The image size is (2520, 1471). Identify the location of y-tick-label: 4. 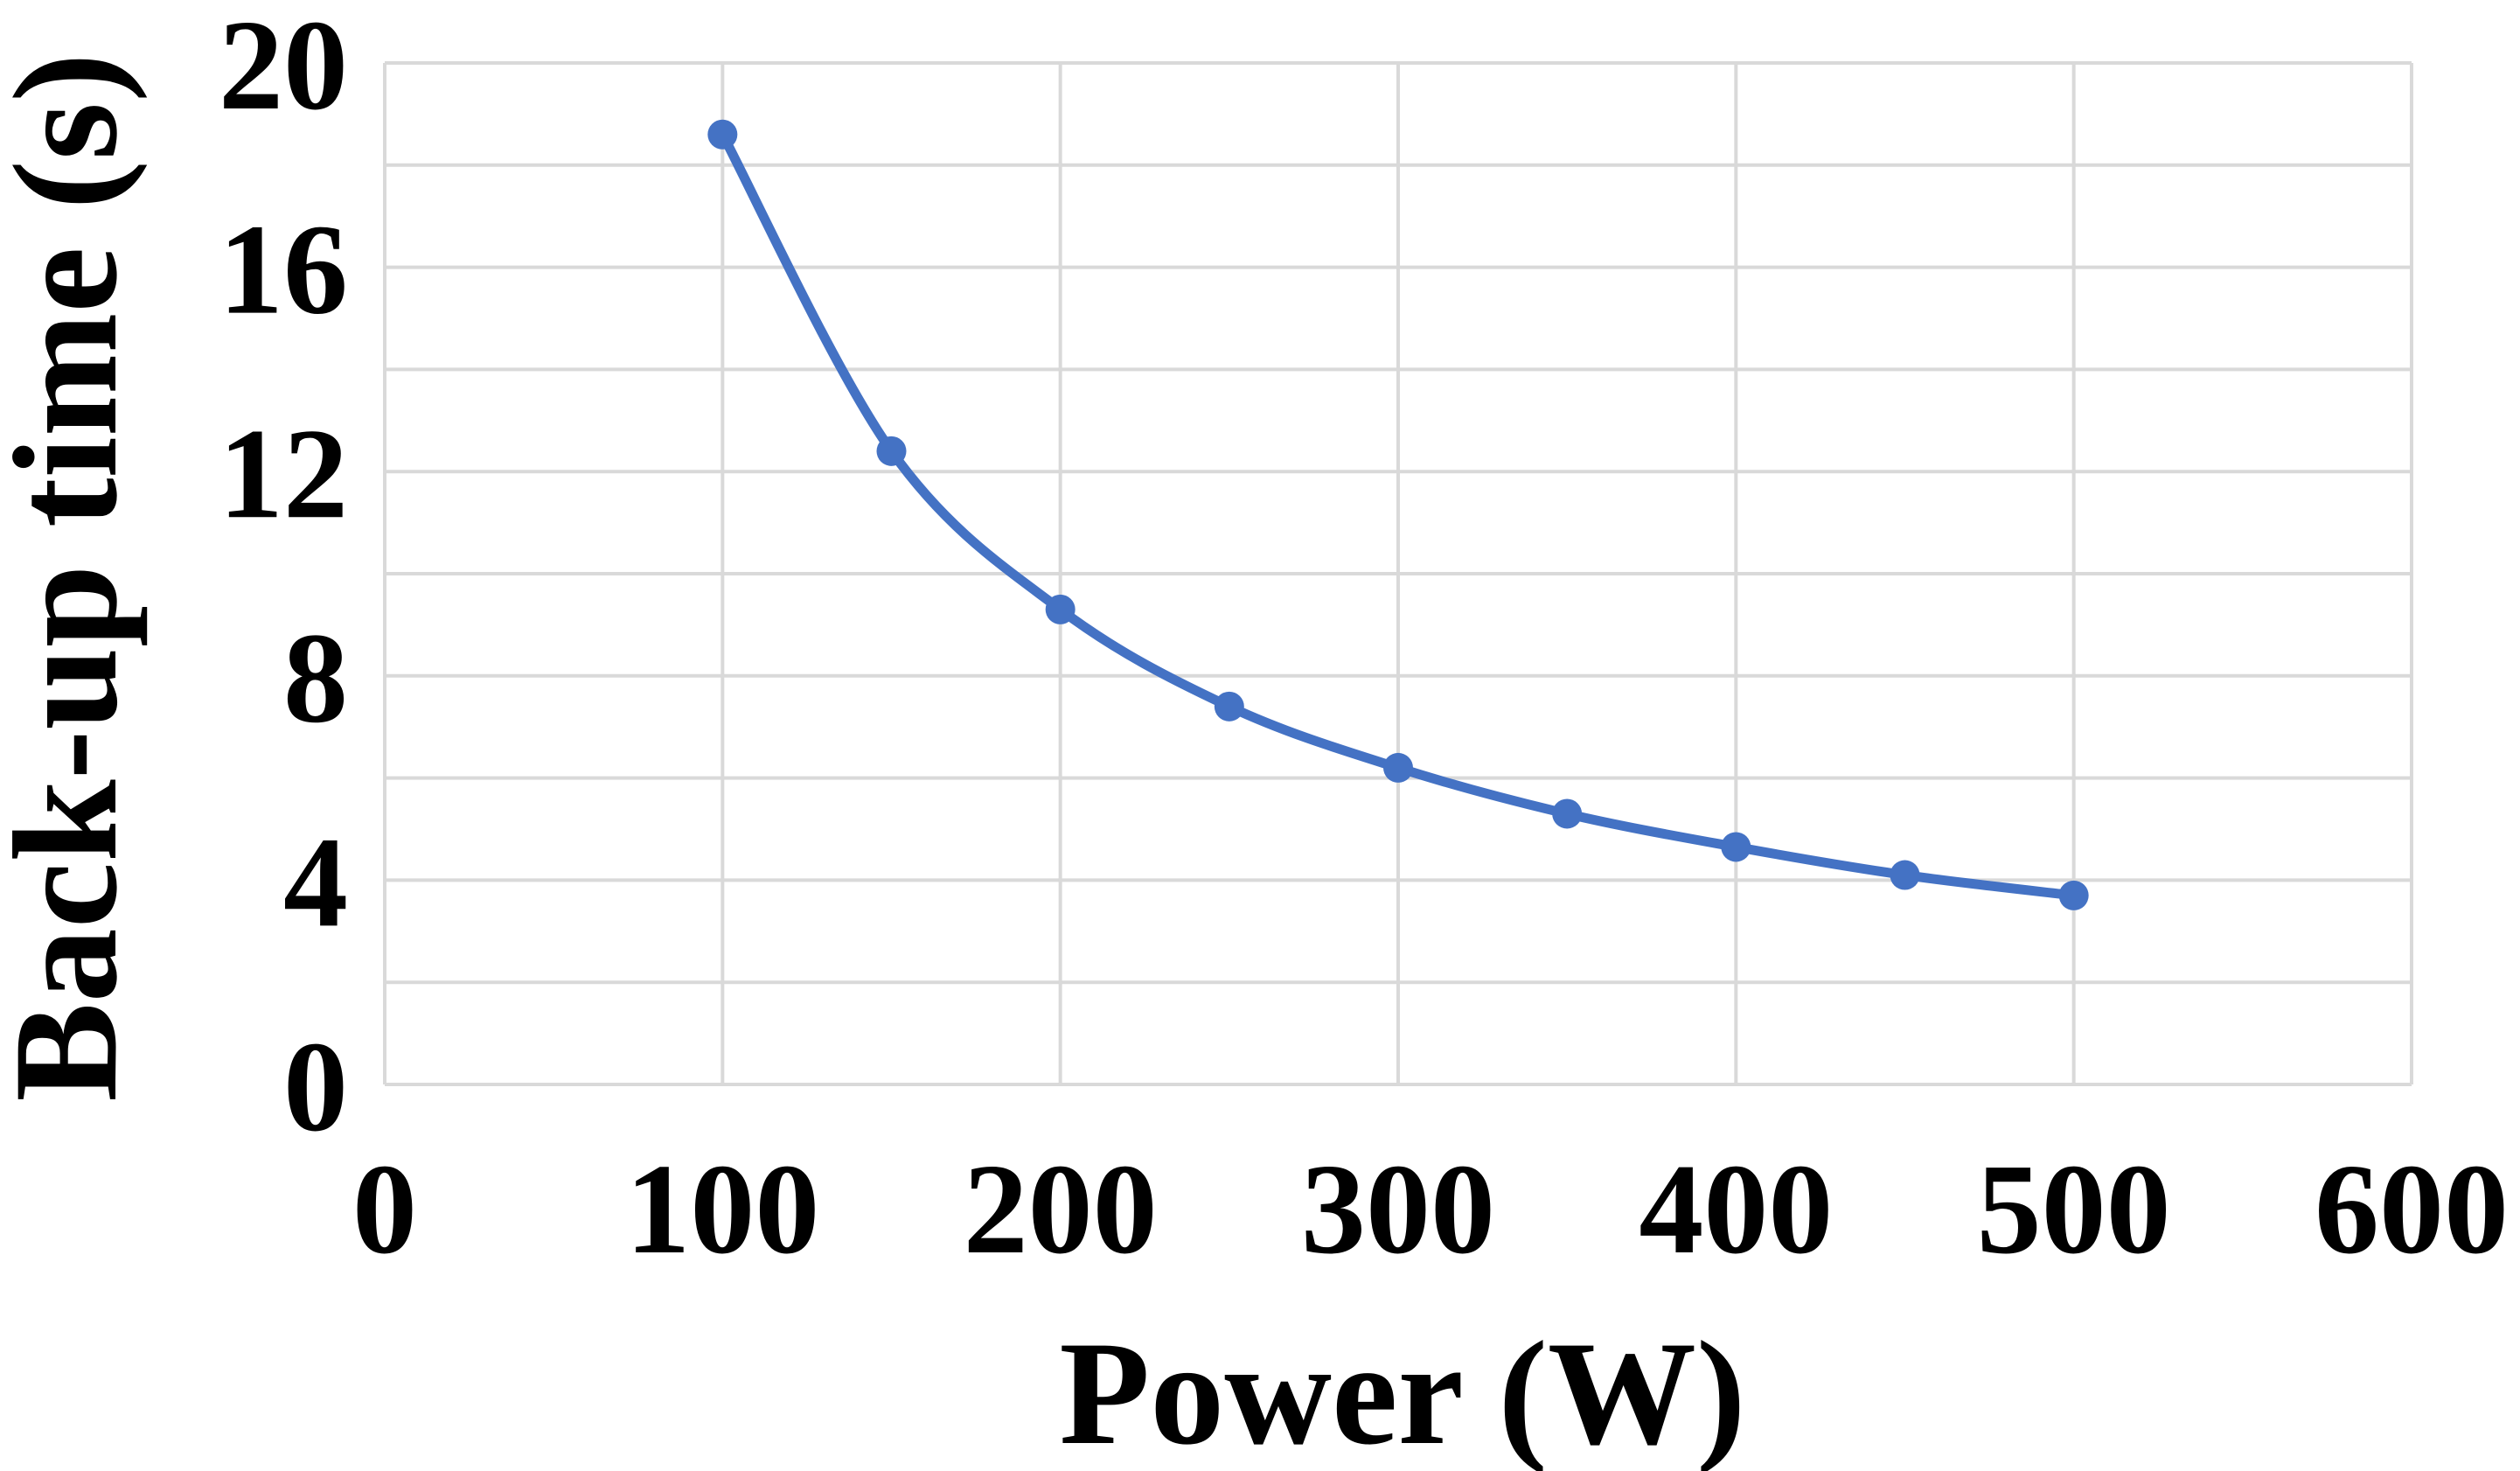
(315, 883).